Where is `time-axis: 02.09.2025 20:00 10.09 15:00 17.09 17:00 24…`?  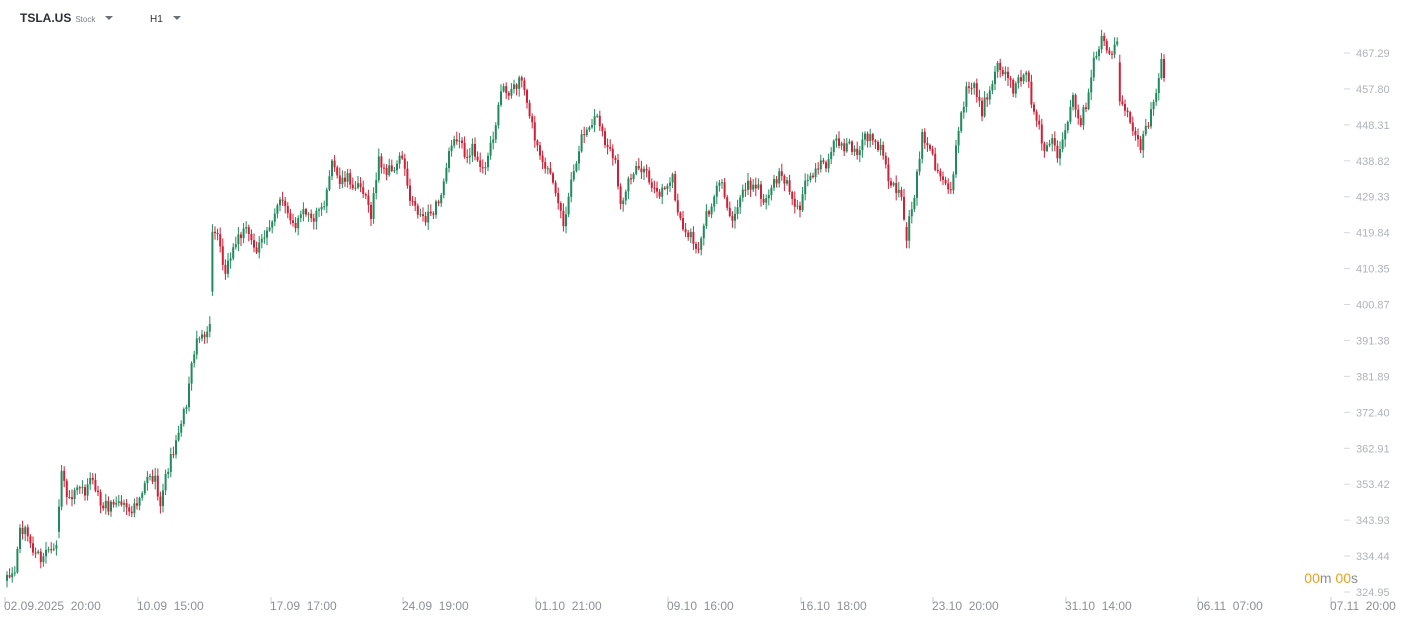
time-axis: 02.09.2025 20:00 10.09 15:00 17.09 17:00 24… is located at coordinates (700, 605).